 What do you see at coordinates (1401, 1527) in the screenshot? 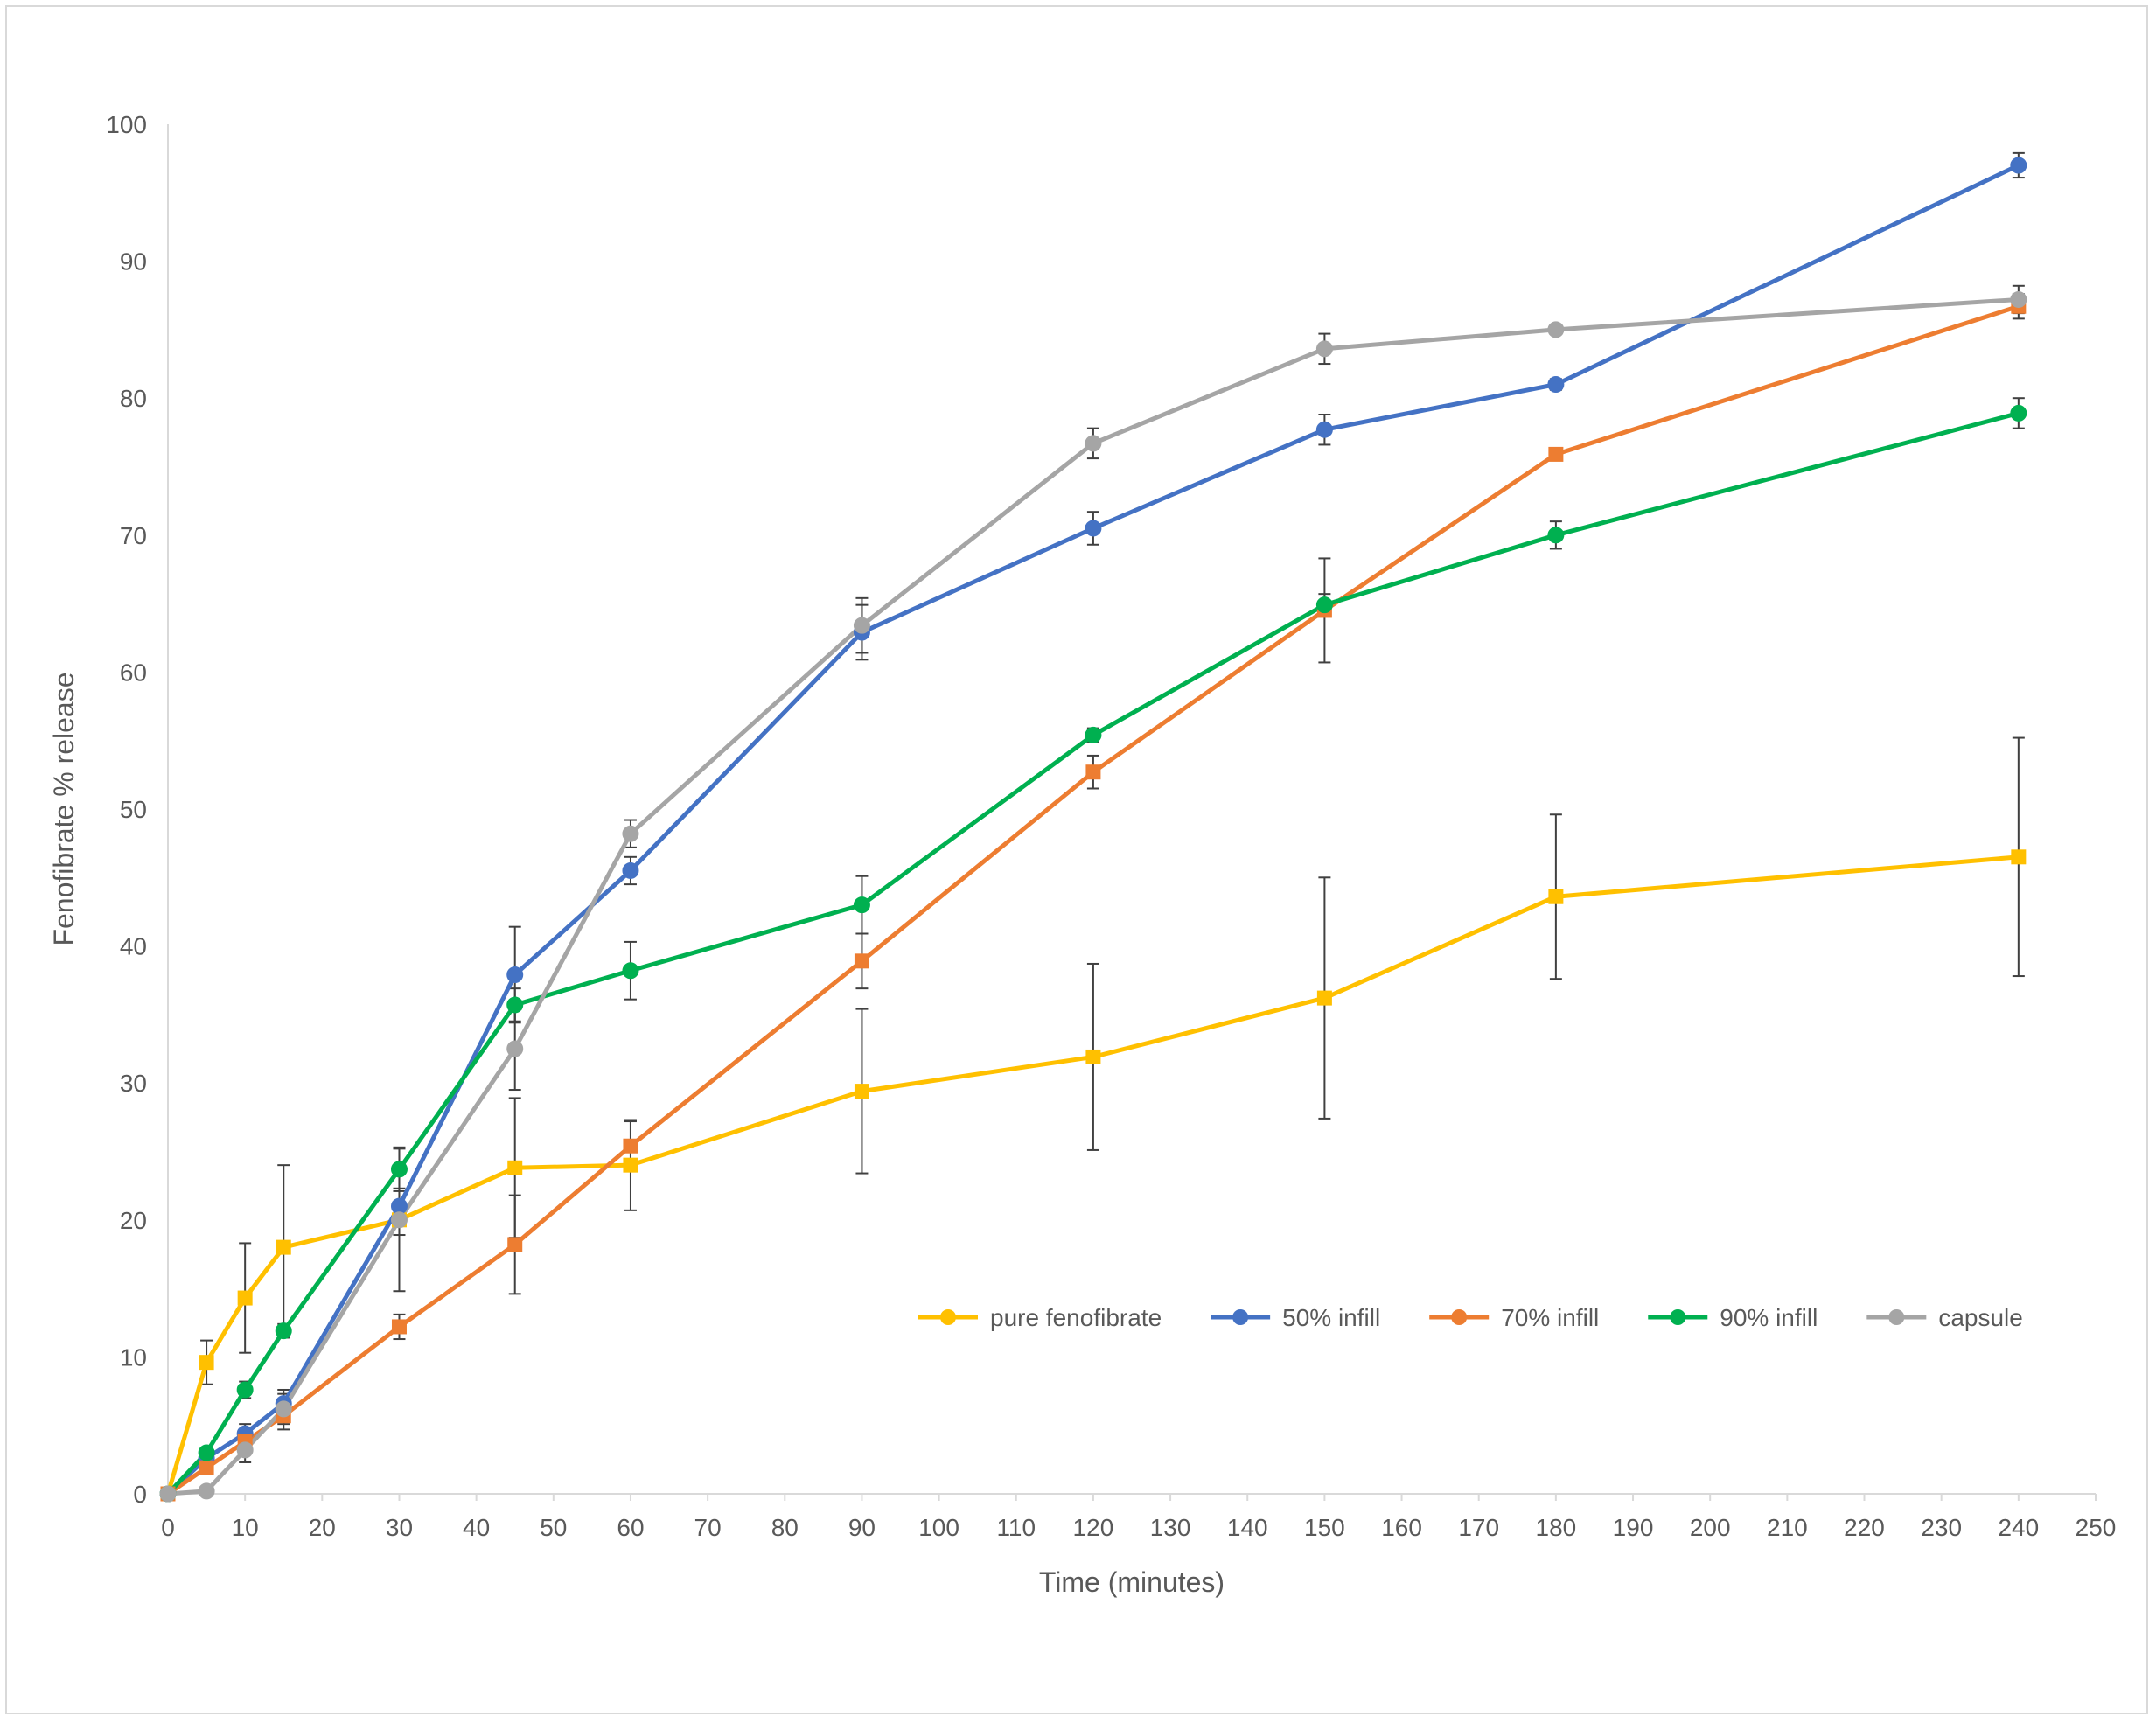
I see `x-tick-label: 160` at bounding box center [1401, 1527].